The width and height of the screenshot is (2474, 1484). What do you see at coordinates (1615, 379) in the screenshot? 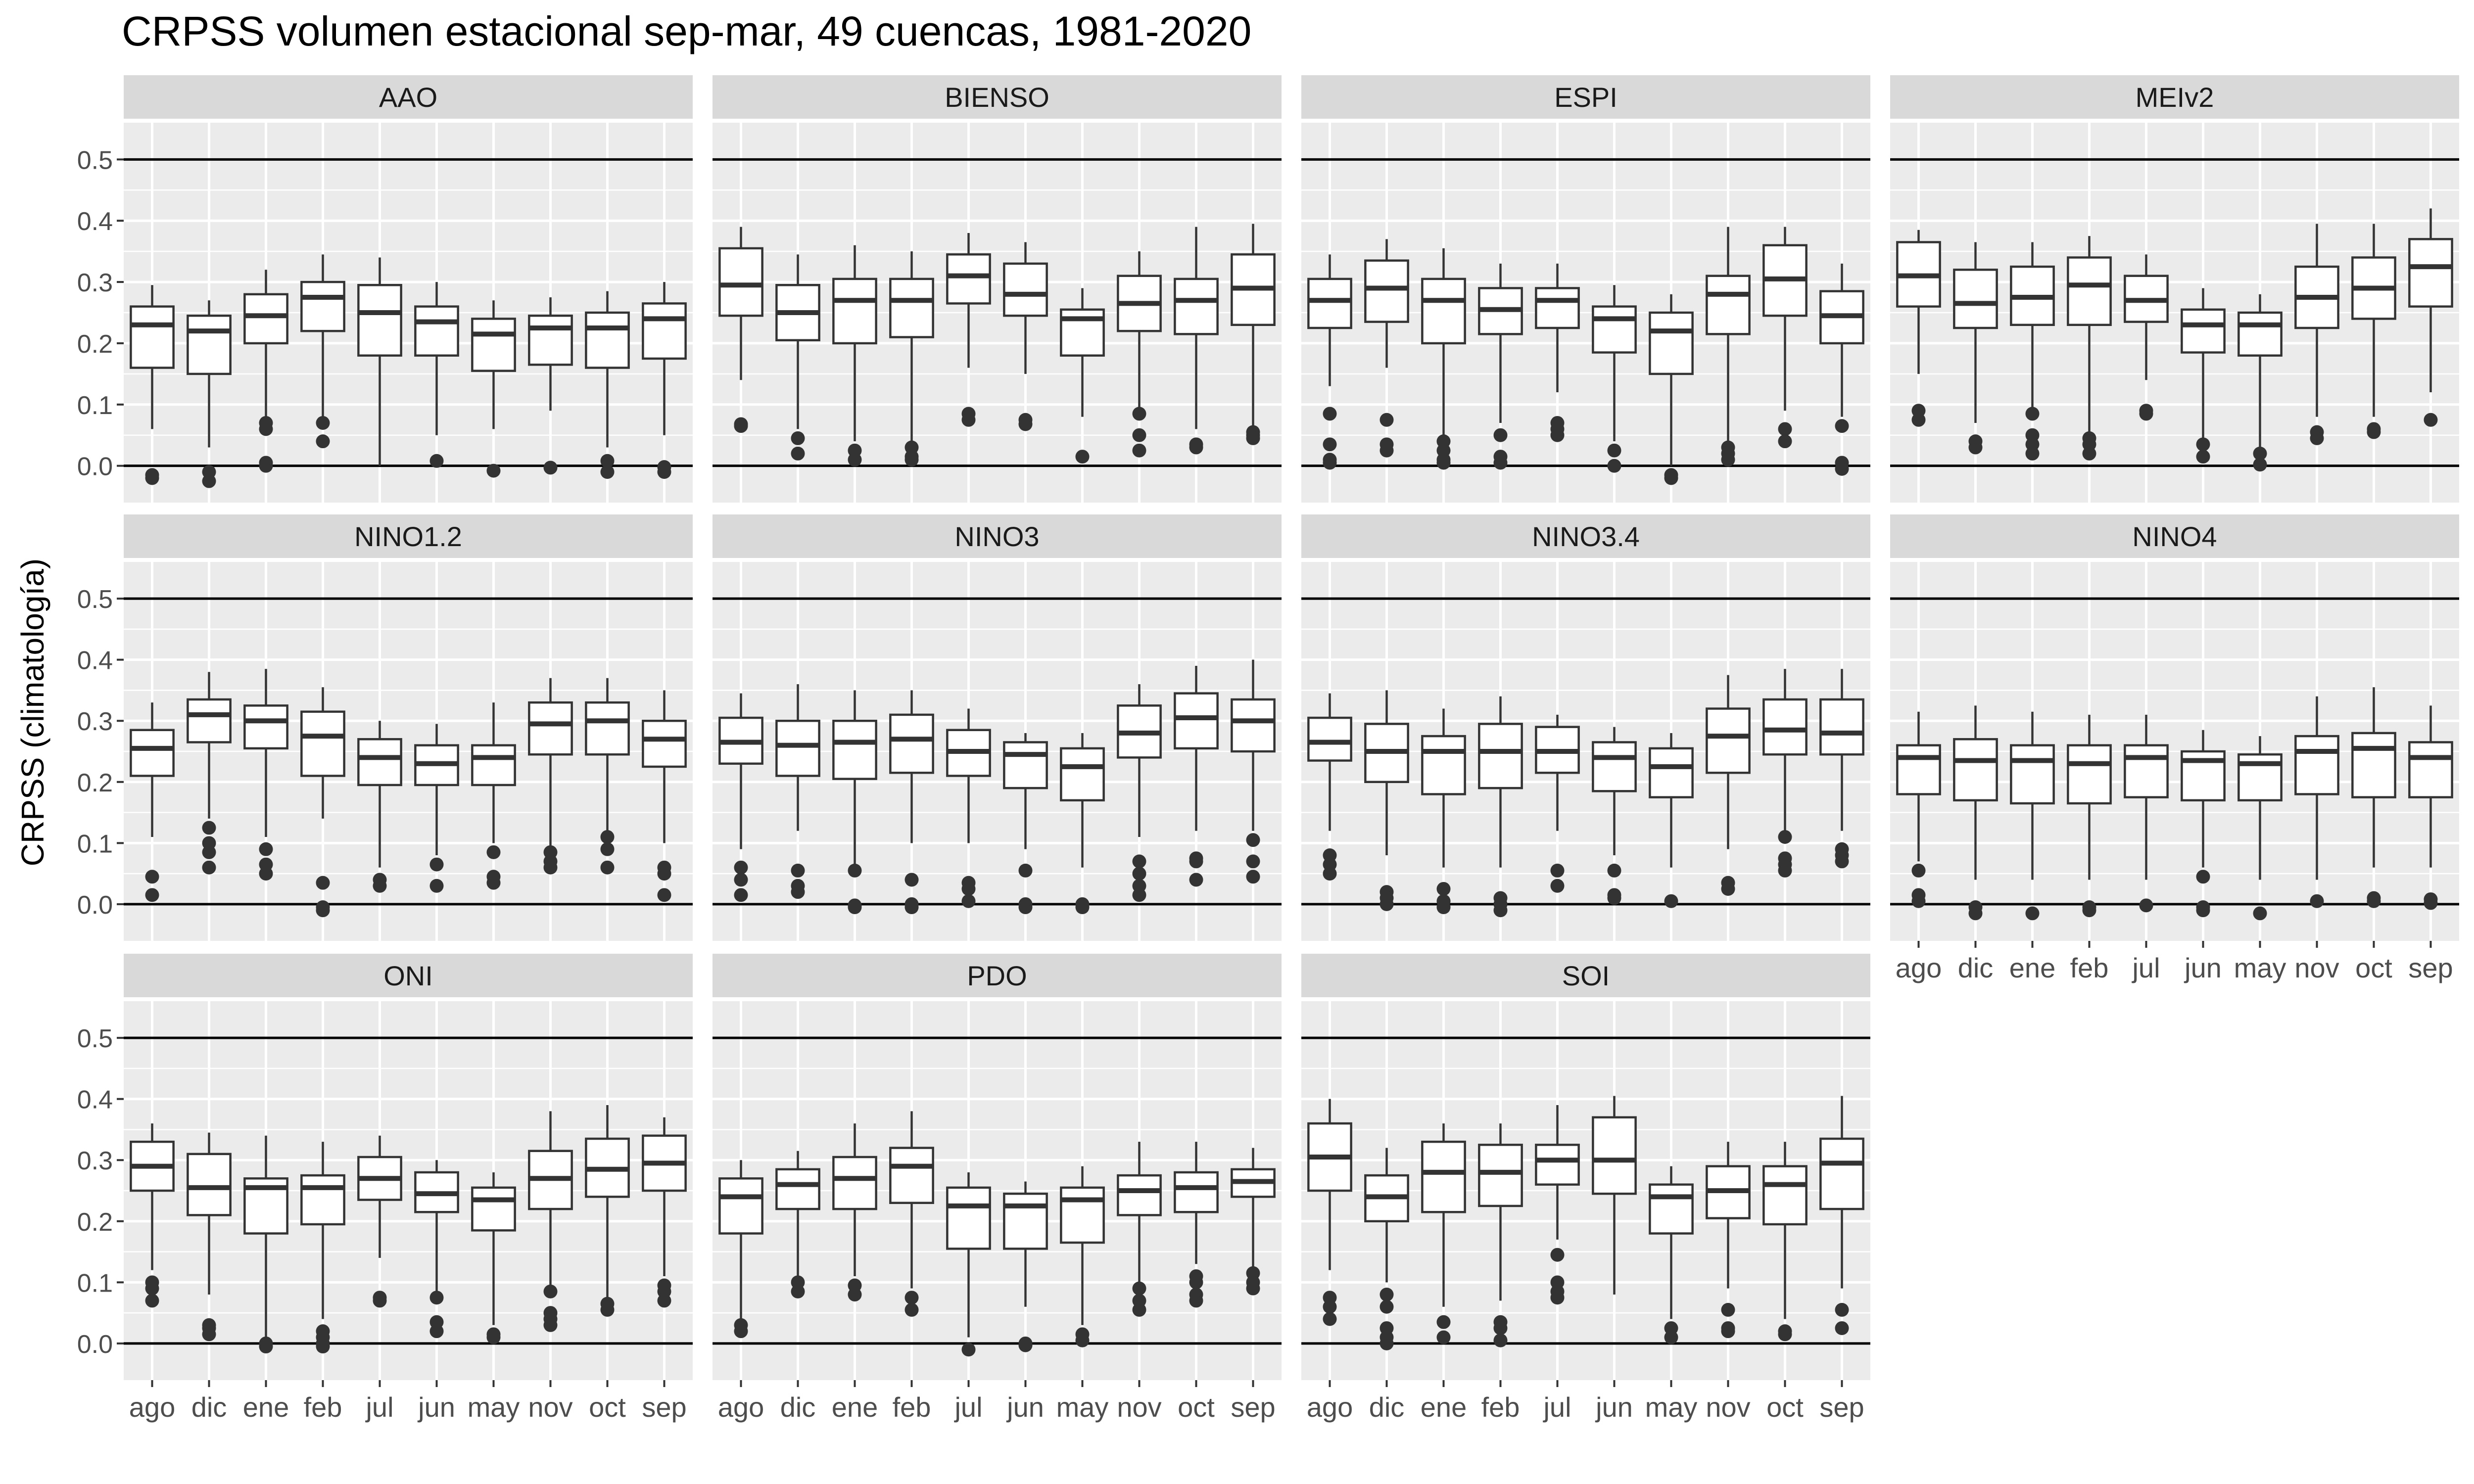
I see `boxplot-jun` at bounding box center [1615, 379].